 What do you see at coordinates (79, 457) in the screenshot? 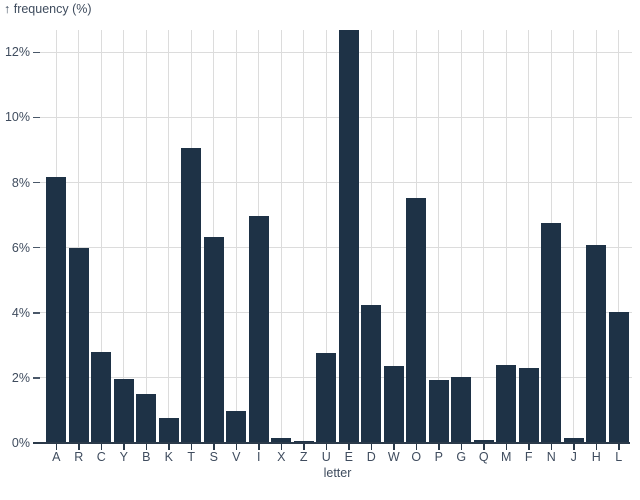
I see `x-tick-label-R: R` at bounding box center [79, 457].